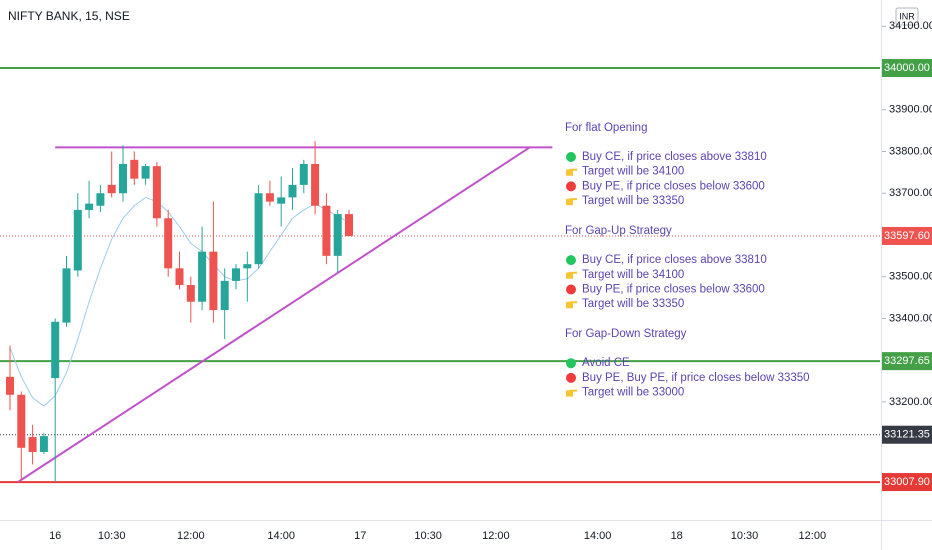 This screenshot has height=550, width=932. What do you see at coordinates (55, 536) in the screenshot?
I see `x-tick-label: 16` at bounding box center [55, 536].